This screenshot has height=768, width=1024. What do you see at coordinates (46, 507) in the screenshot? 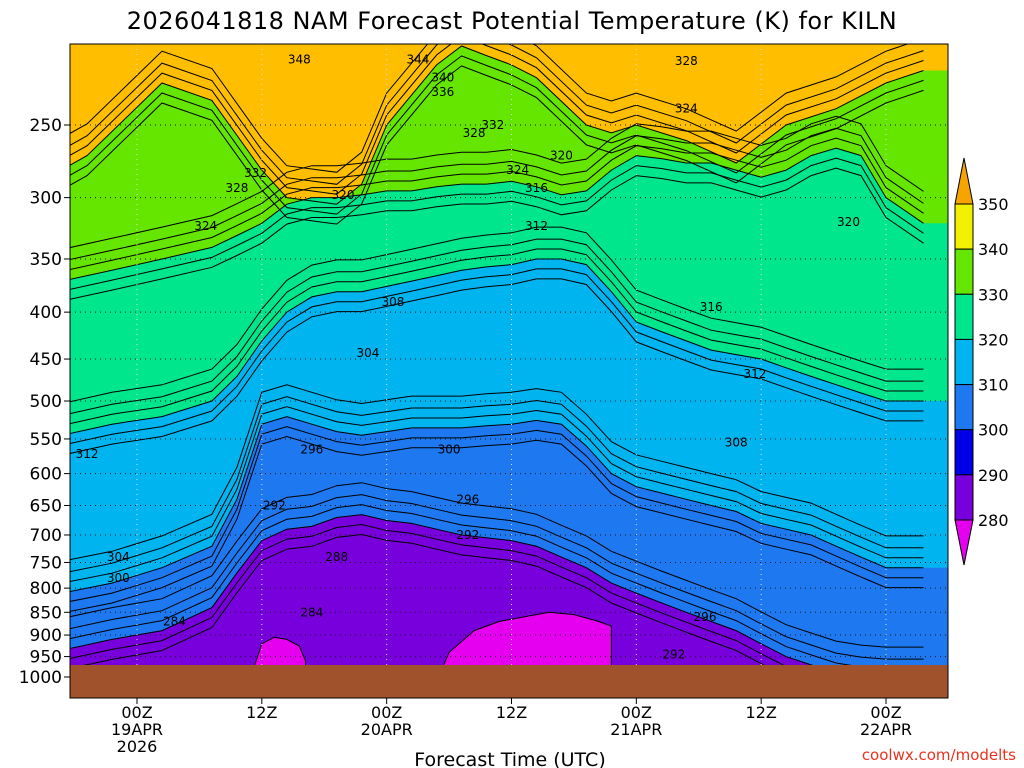
I see `y-tick-label-650: 650` at bounding box center [46, 507].